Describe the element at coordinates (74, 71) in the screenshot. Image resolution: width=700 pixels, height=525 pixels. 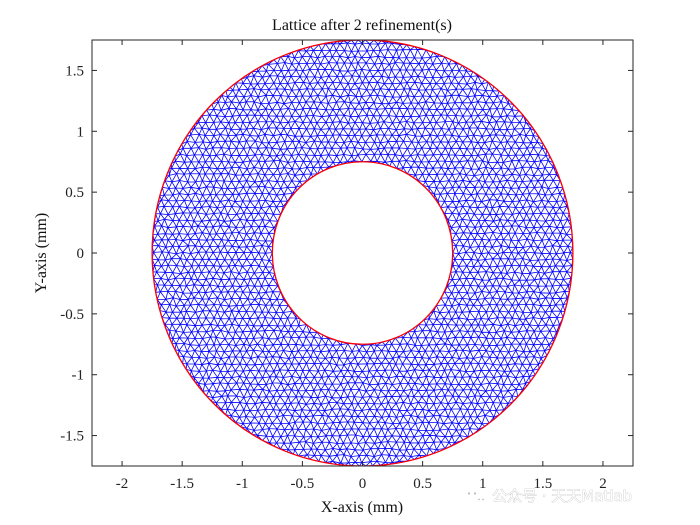
I see `y-tick-label: 1.5` at that location.